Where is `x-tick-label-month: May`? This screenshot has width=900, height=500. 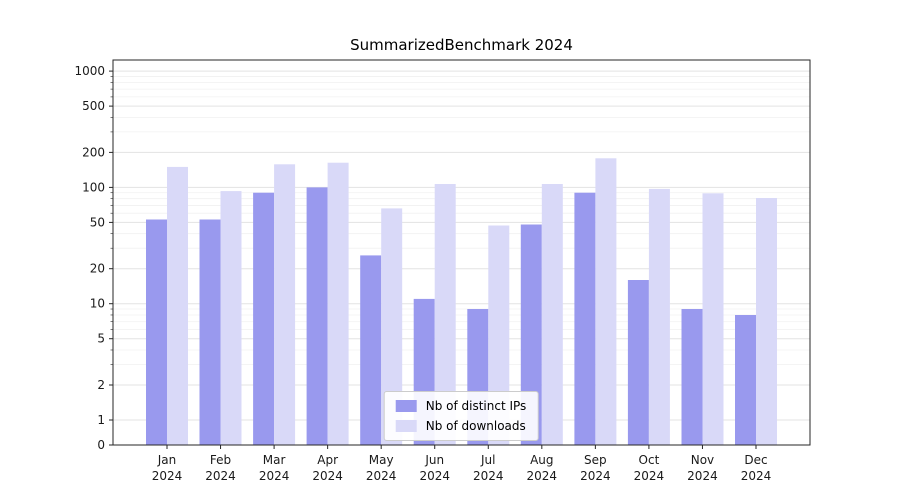
x-tick-label-month: May is located at coordinates (381, 460).